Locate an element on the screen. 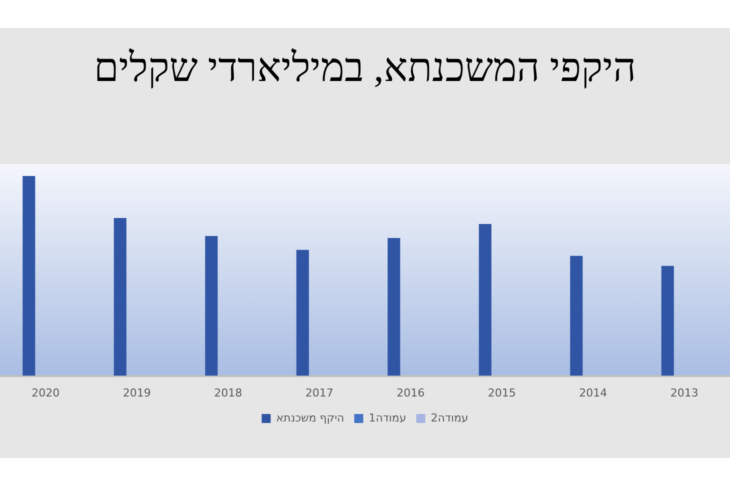 The image size is (730, 486). x-tick-label: 2019 is located at coordinates (136, 393).